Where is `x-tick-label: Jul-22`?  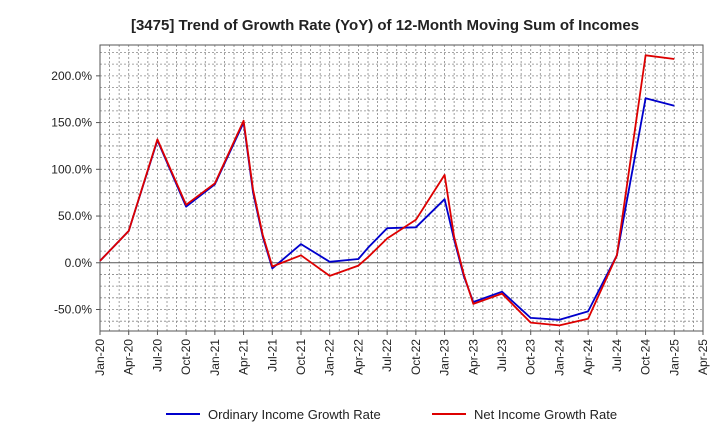
x-tick-label: Jul-22 is located at coordinates (387, 355).